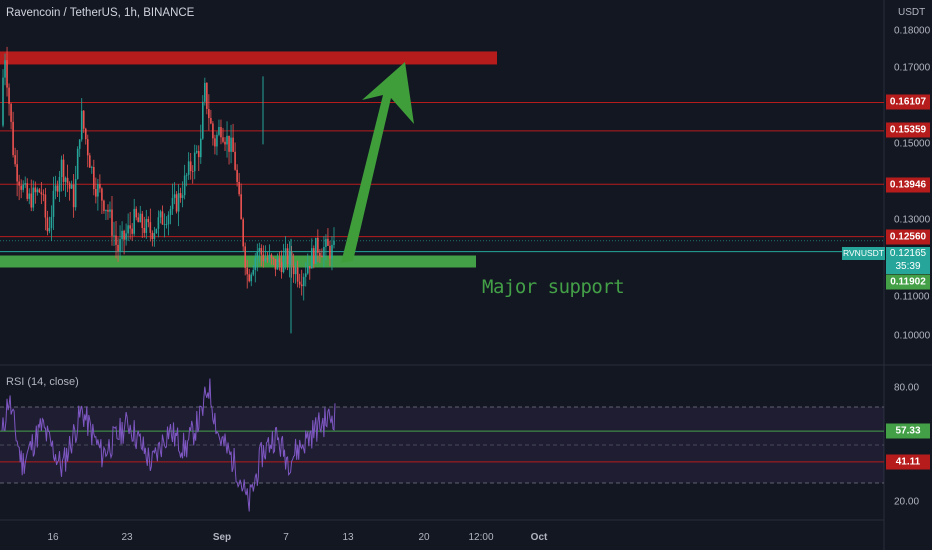 Image resolution: width=932 pixels, height=550 pixels. Describe the element at coordinates (908, 185) in the screenshot. I see `level-tag: 0.13946` at that location.